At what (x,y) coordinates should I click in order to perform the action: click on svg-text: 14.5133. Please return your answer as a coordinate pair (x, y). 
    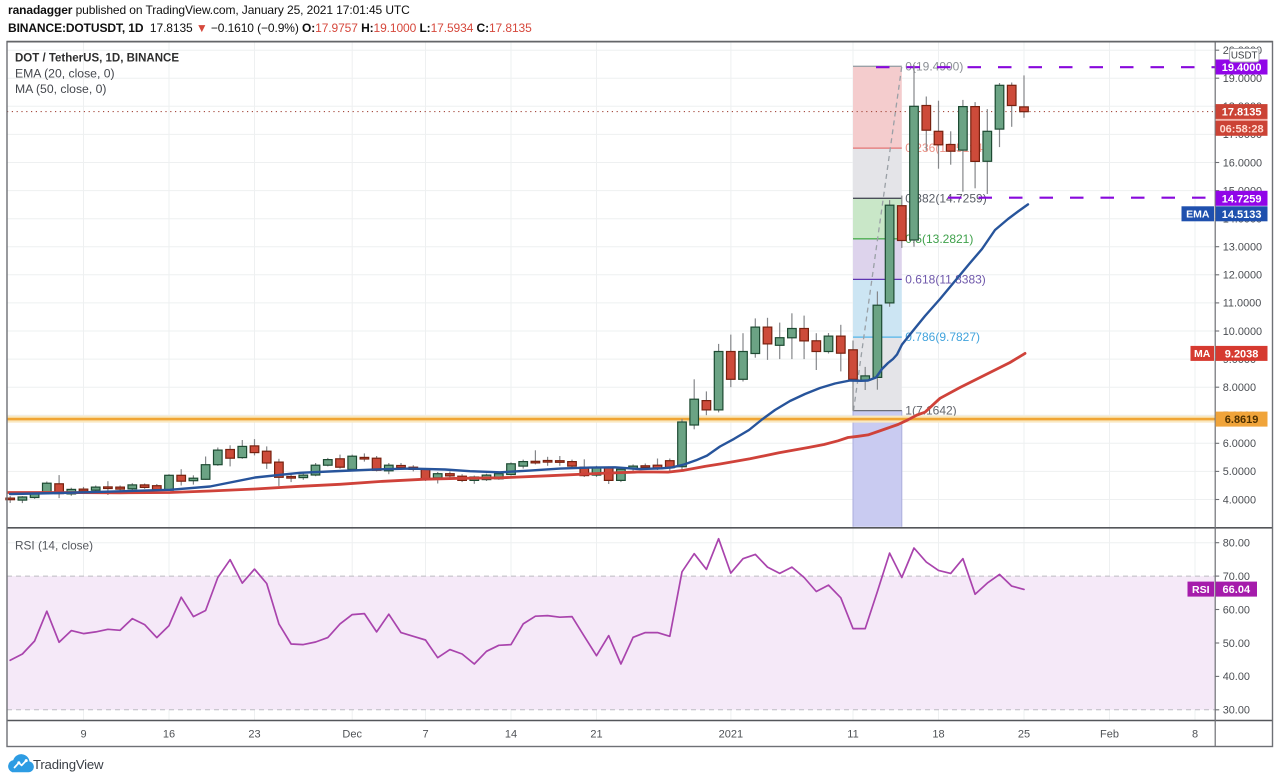
    Looking at the image, I should click on (1242, 215).